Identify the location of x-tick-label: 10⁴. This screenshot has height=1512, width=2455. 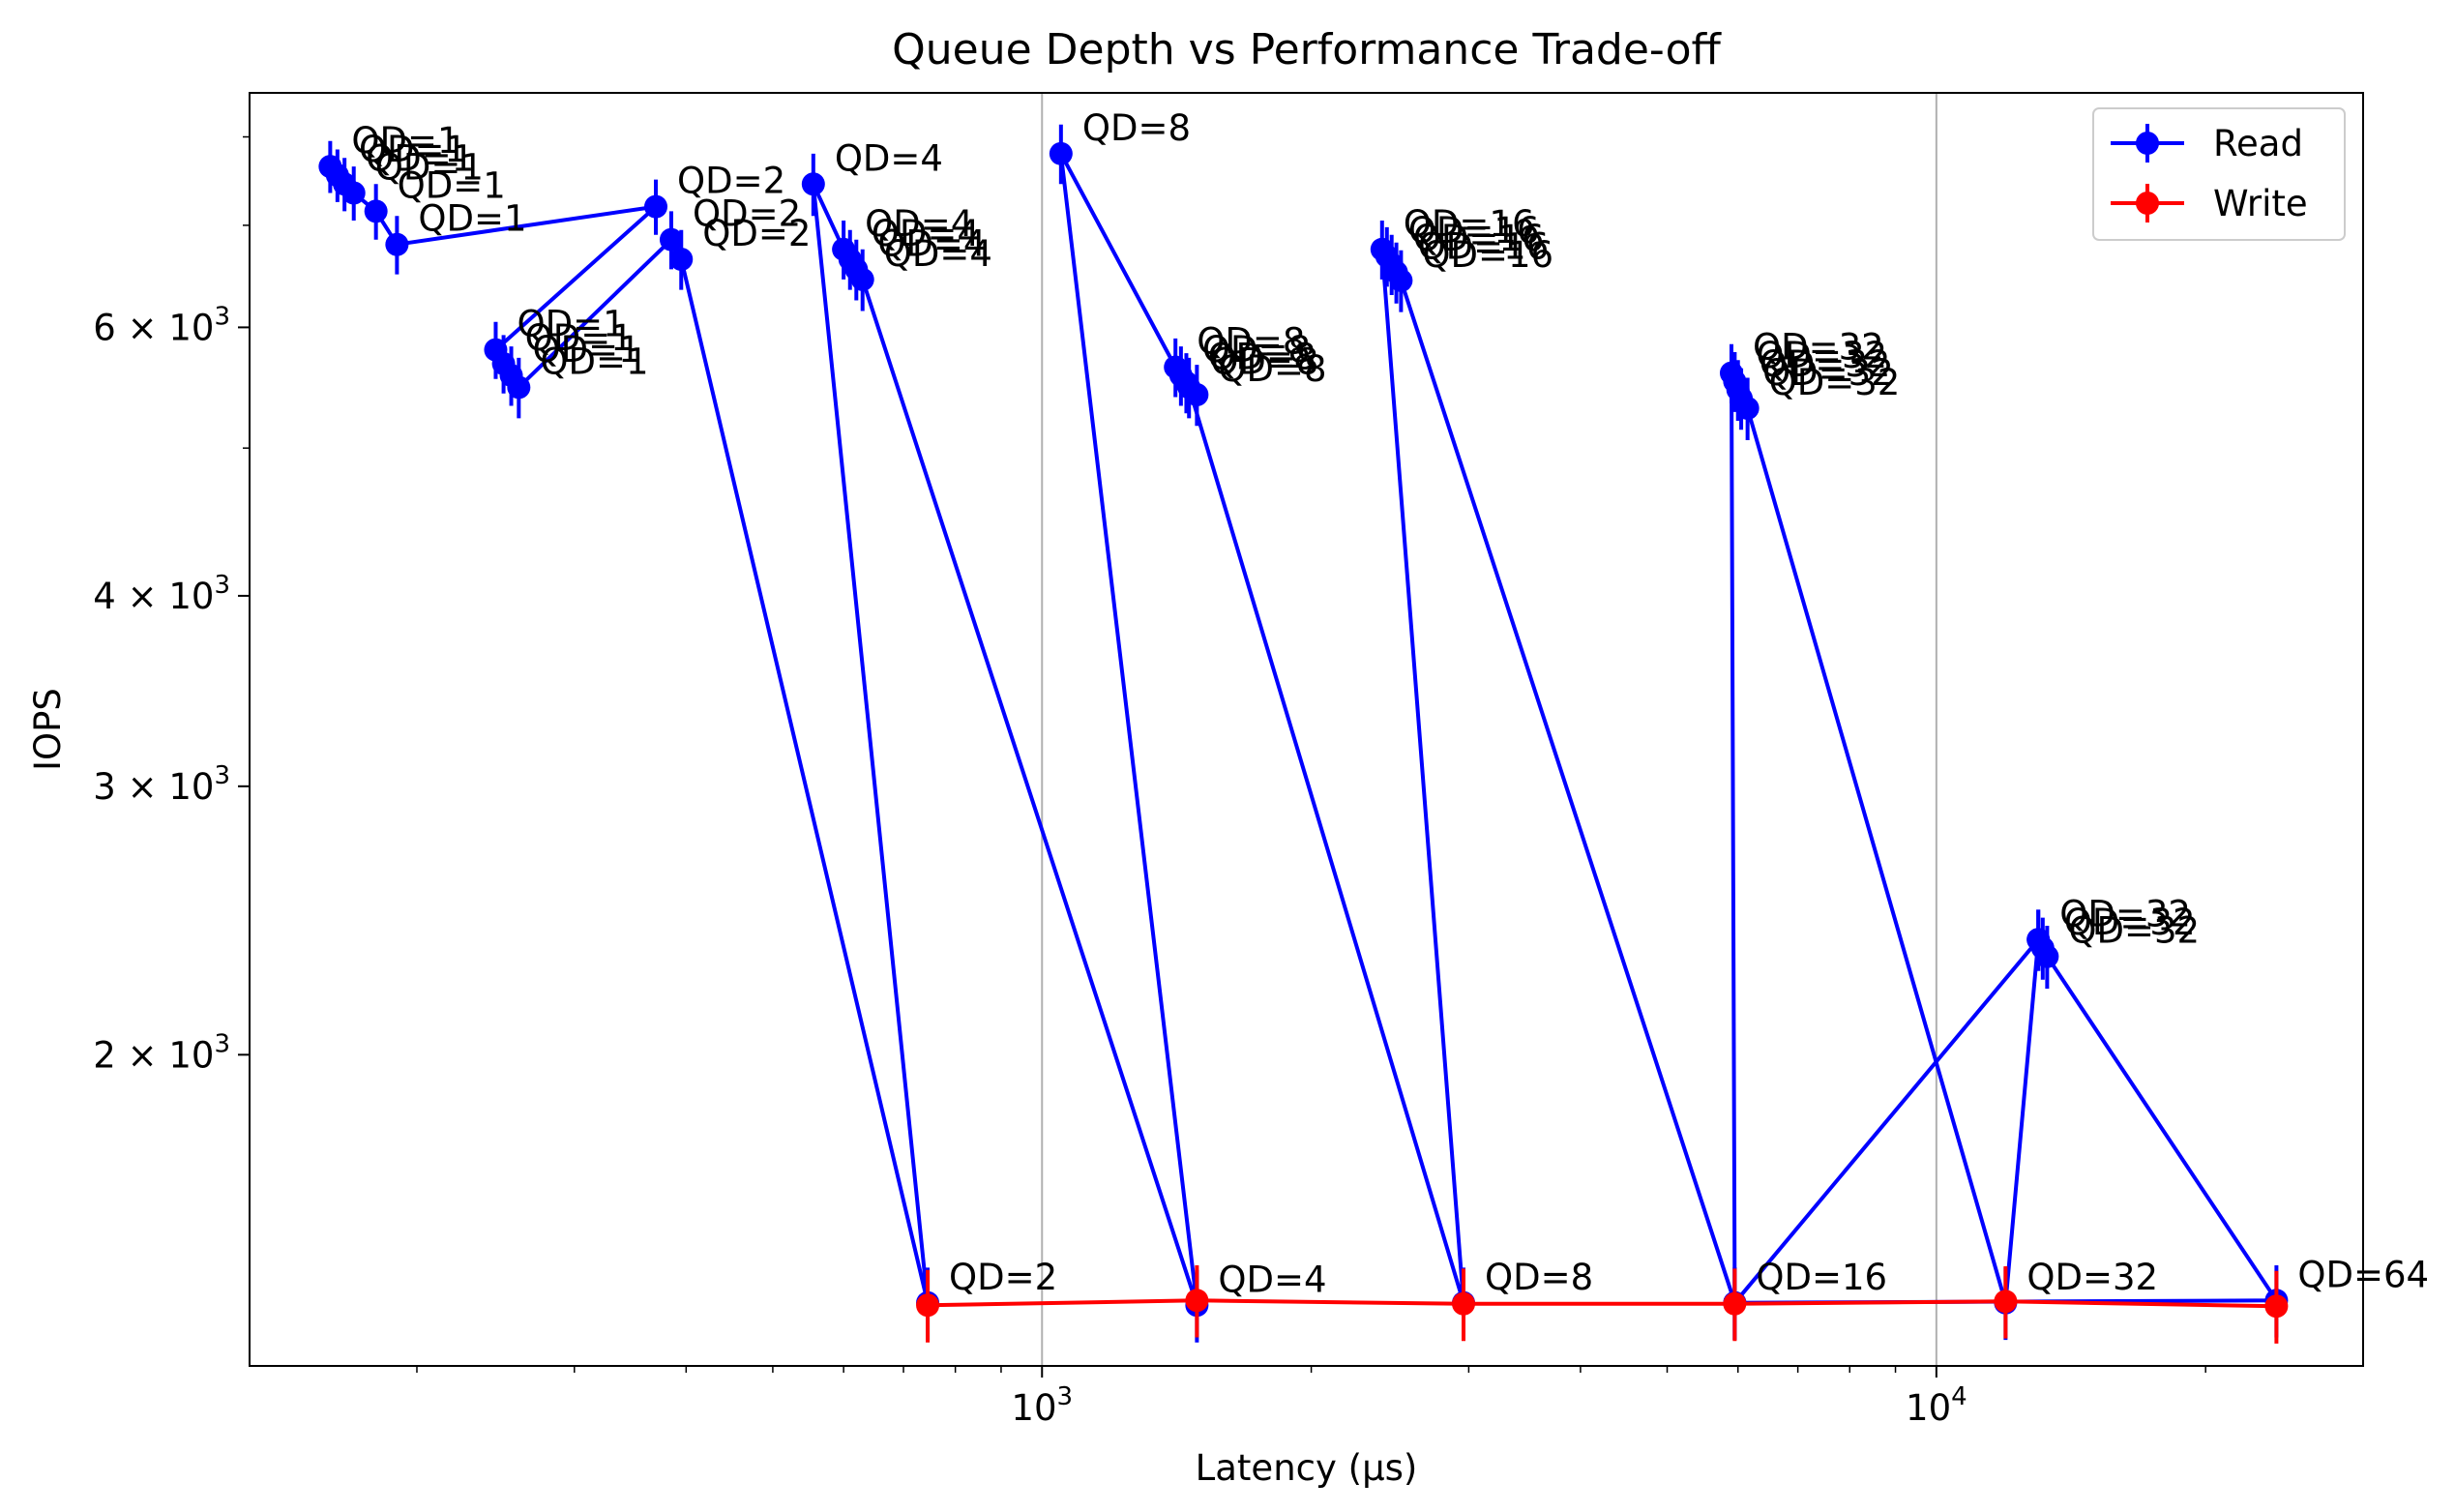
(1936, 1406).